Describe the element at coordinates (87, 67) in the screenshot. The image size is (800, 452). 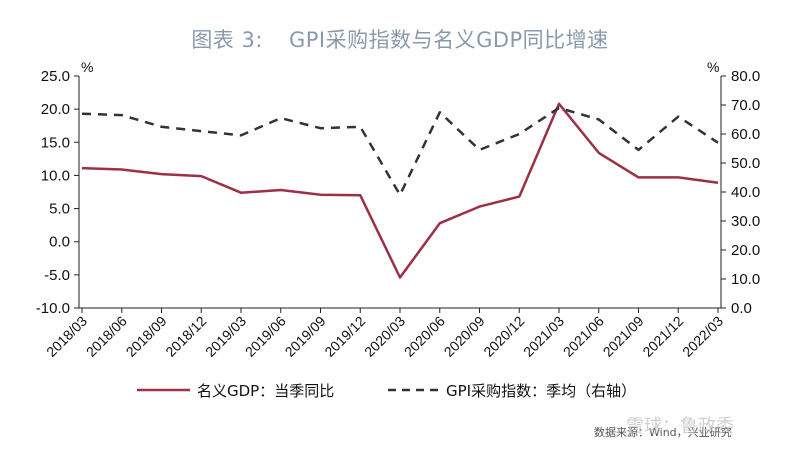
I see `y-left-unit: %` at that location.